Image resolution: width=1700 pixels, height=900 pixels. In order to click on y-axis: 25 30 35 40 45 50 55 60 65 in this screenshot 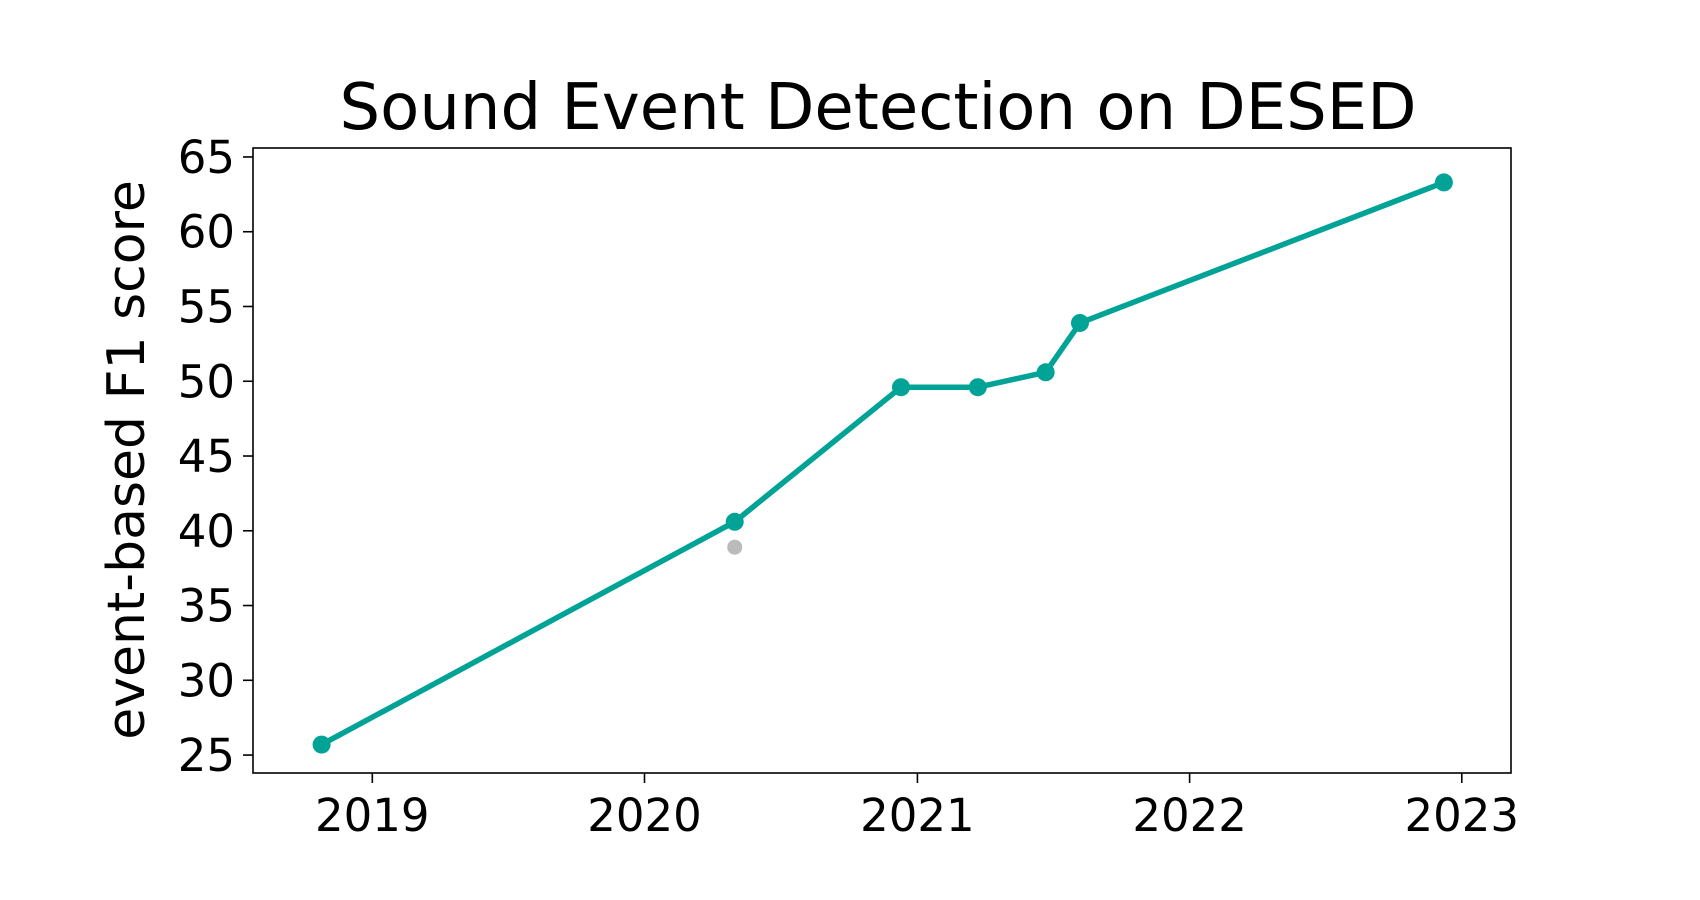, I will do `click(215, 456)`.